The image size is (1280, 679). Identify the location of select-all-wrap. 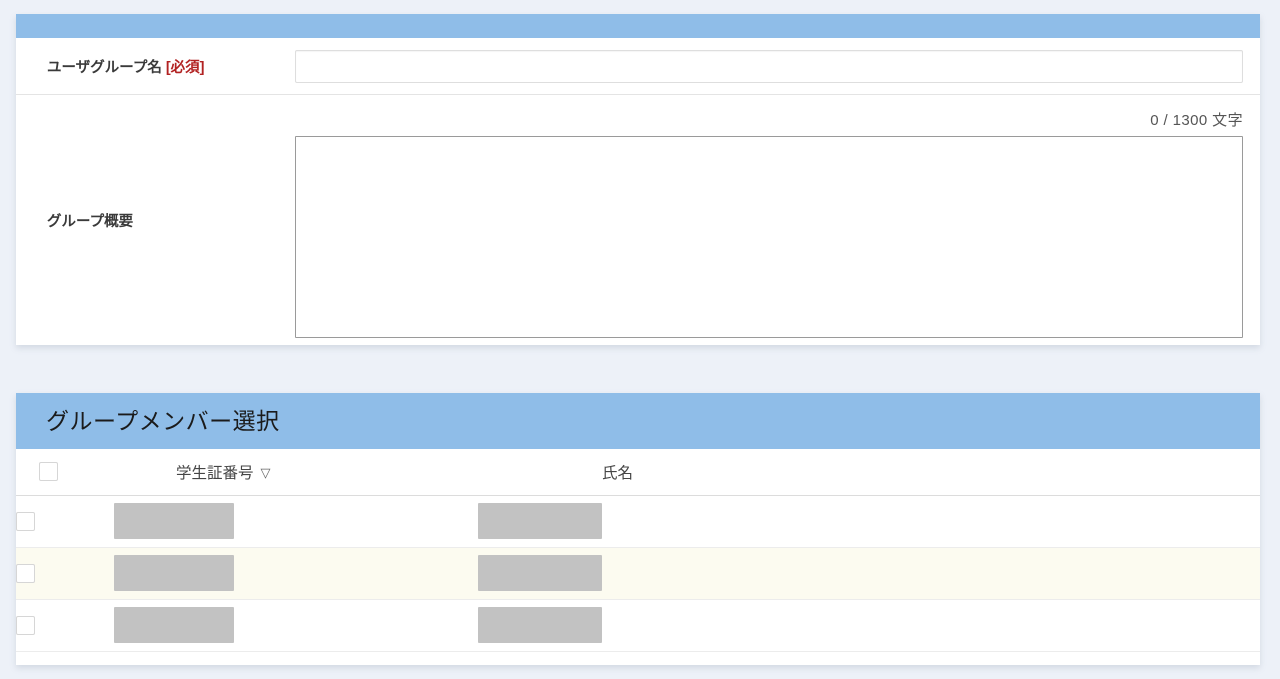
(65, 472).